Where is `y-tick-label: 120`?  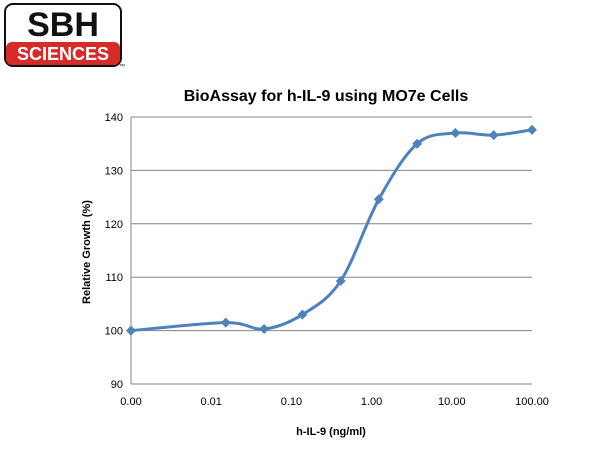 y-tick-label: 120 is located at coordinates (114, 225).